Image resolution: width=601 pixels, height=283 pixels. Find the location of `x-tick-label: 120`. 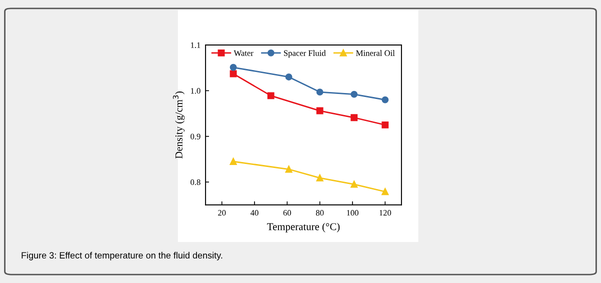

x-tick-label: 120 is located at coordinates (386, 213).